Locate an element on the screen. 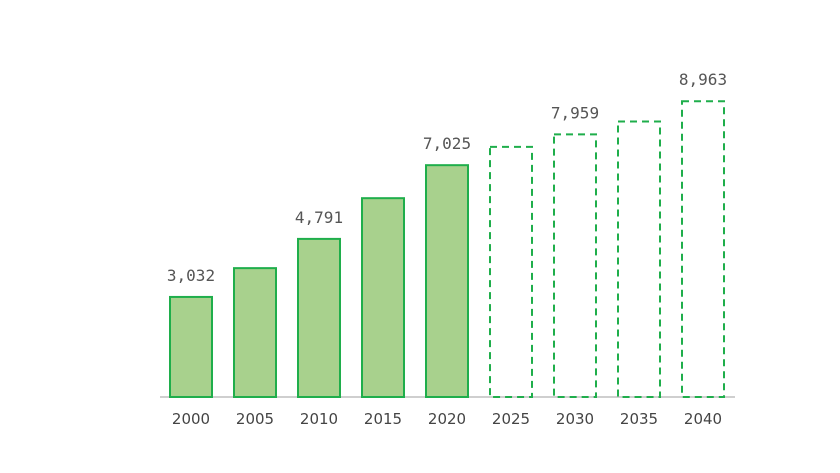 The width and height of the screenshot is (840, 473). data-label-2040: 8,963 is located at coordinates (703, 79).